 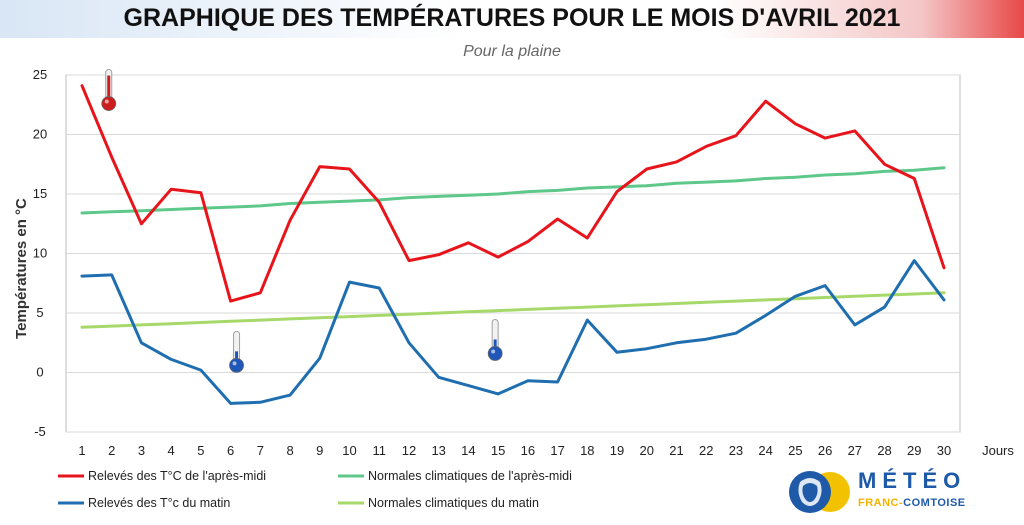 What do you see at coordinates (617, 450) in the screenshot?
I see `x-tick-label: 19` at bounding box center [617, 450].